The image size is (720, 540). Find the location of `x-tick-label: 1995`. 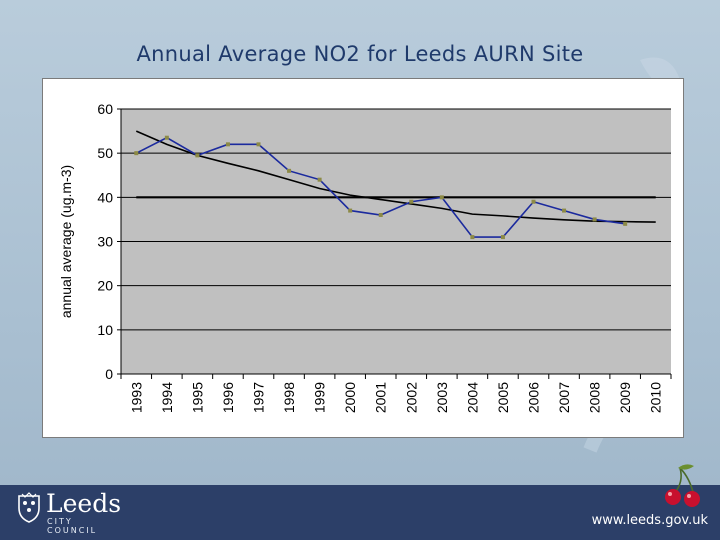

x-tick-label: 1995 is located at coordinates (197, 397).